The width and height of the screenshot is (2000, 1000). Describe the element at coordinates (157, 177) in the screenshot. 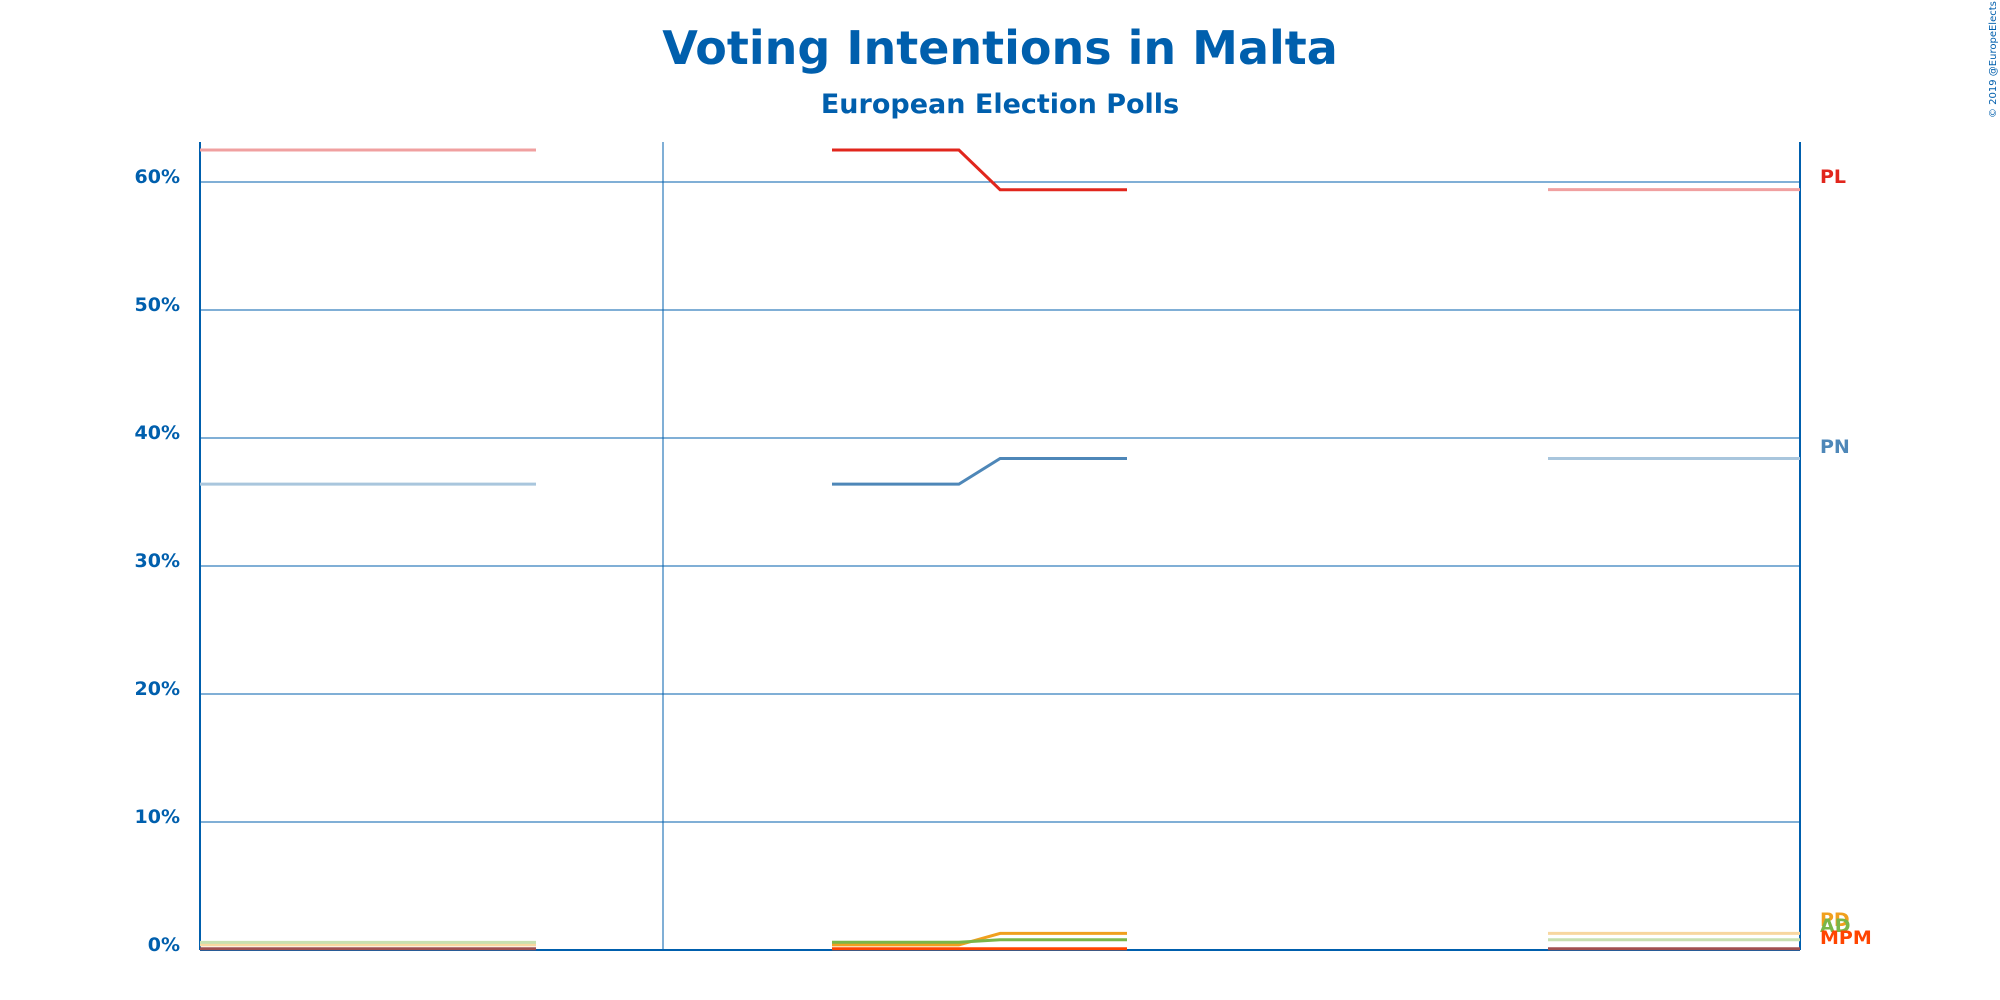

I see `y-tick-label: 60%` at that location.